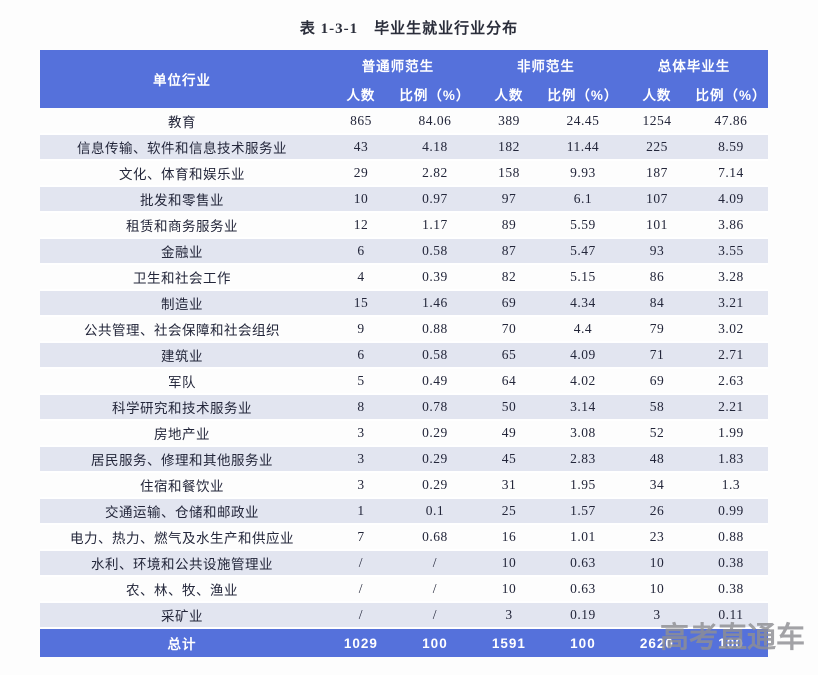  Describe the element at coordinates (731, 328) in the screenshot. I see `value-cell: 3.02` at that location.